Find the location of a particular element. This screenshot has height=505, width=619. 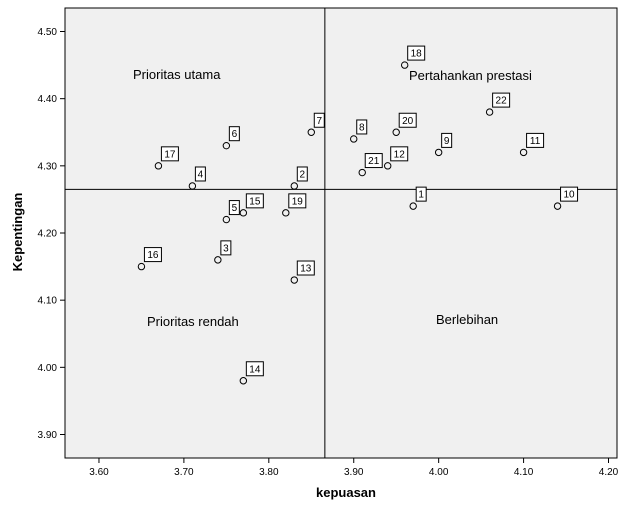

x-axis-title: kepuasan is located at coordinates (346, 492).